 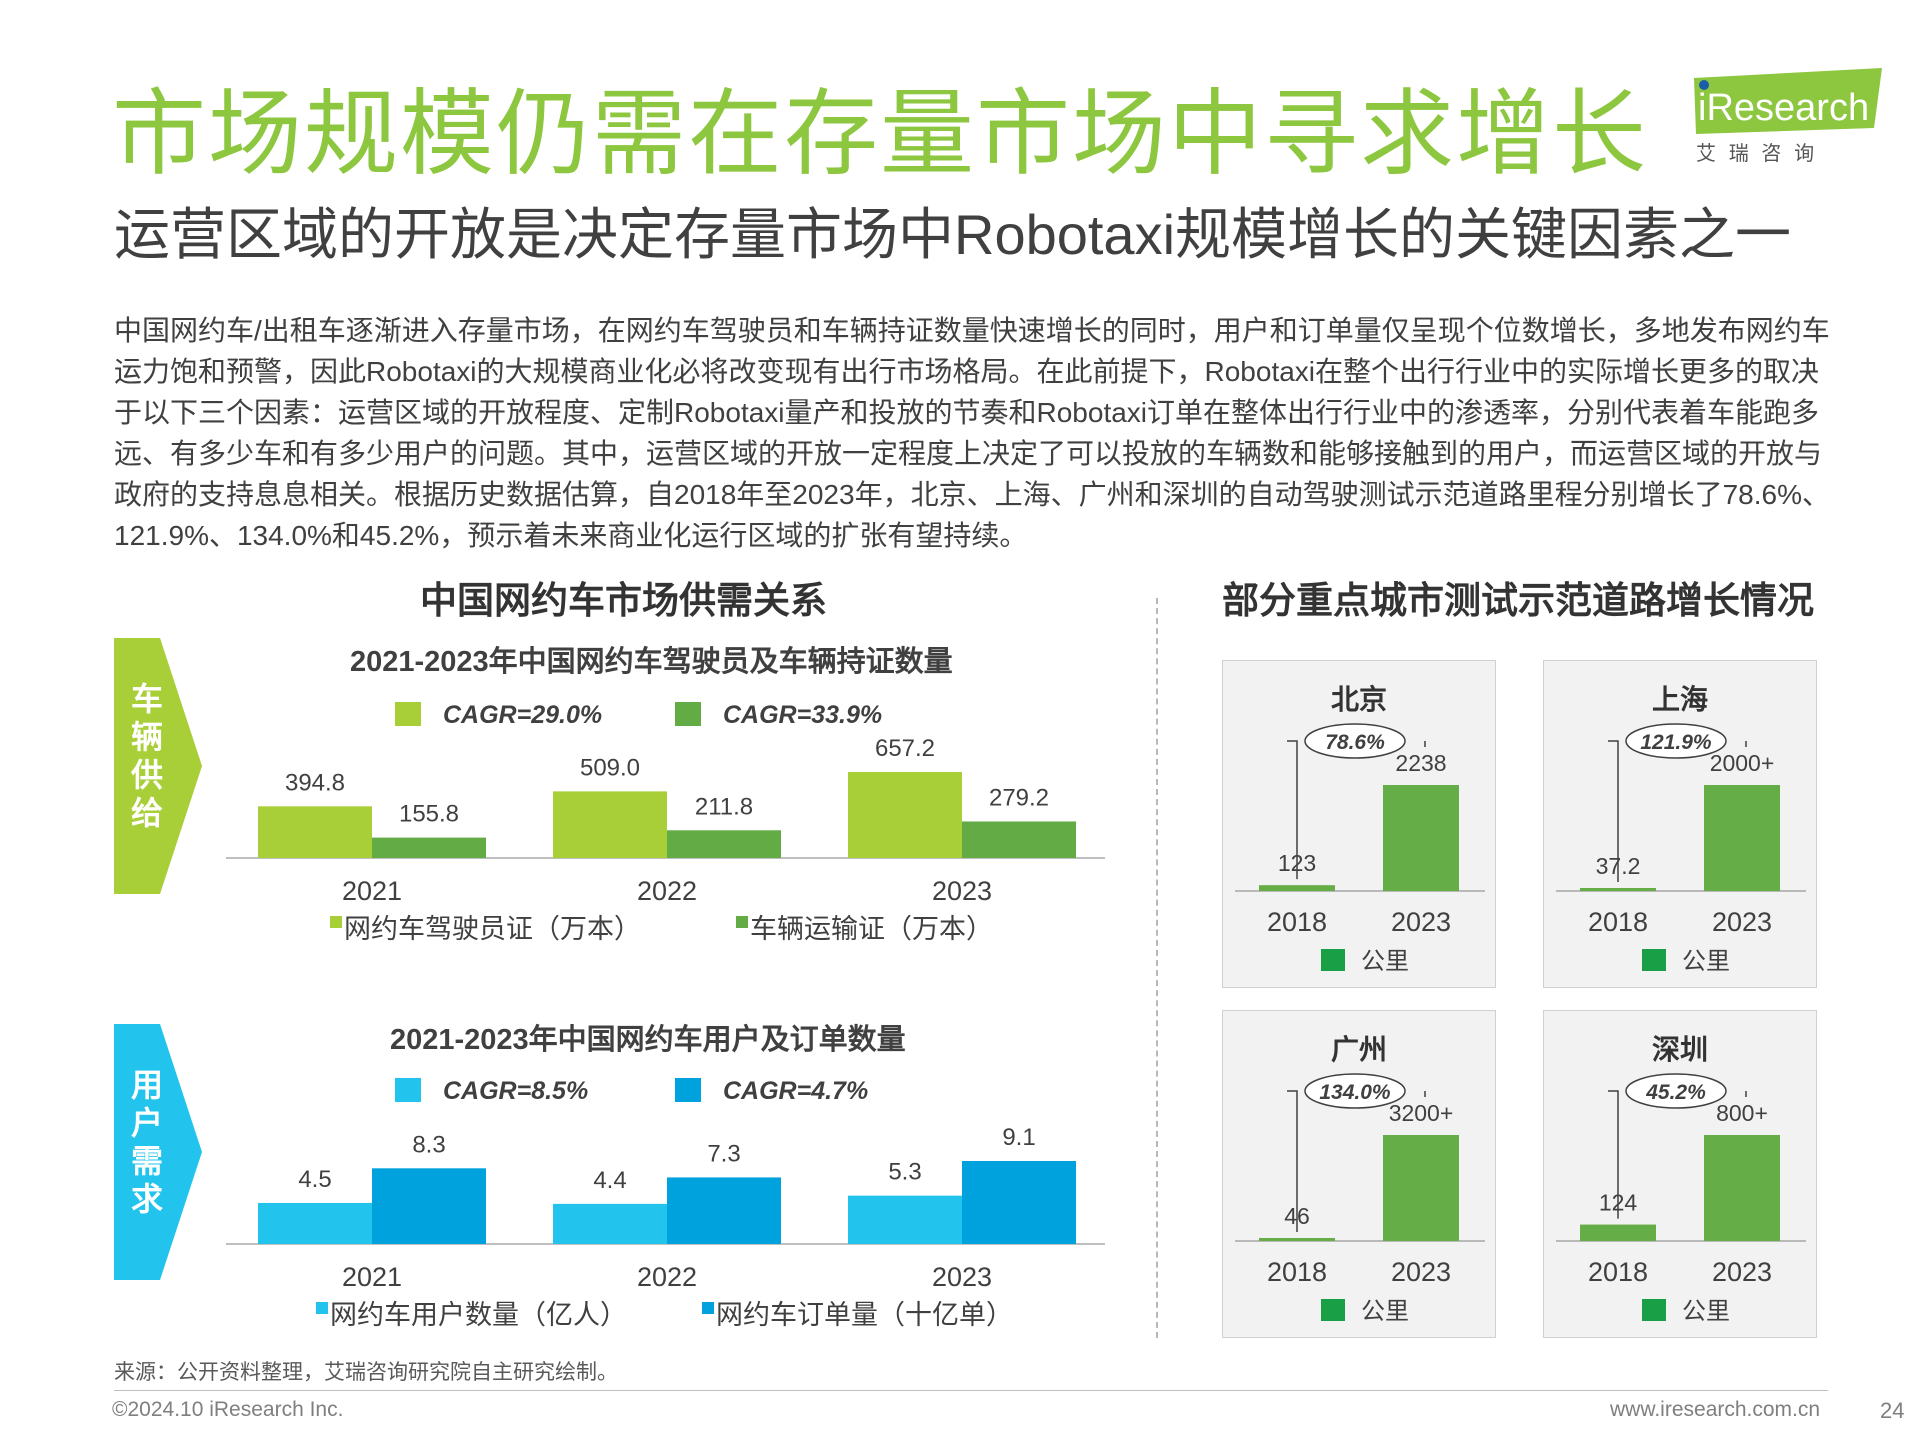 I want to click on data-label: 124, so click(x=1618, y=1203).